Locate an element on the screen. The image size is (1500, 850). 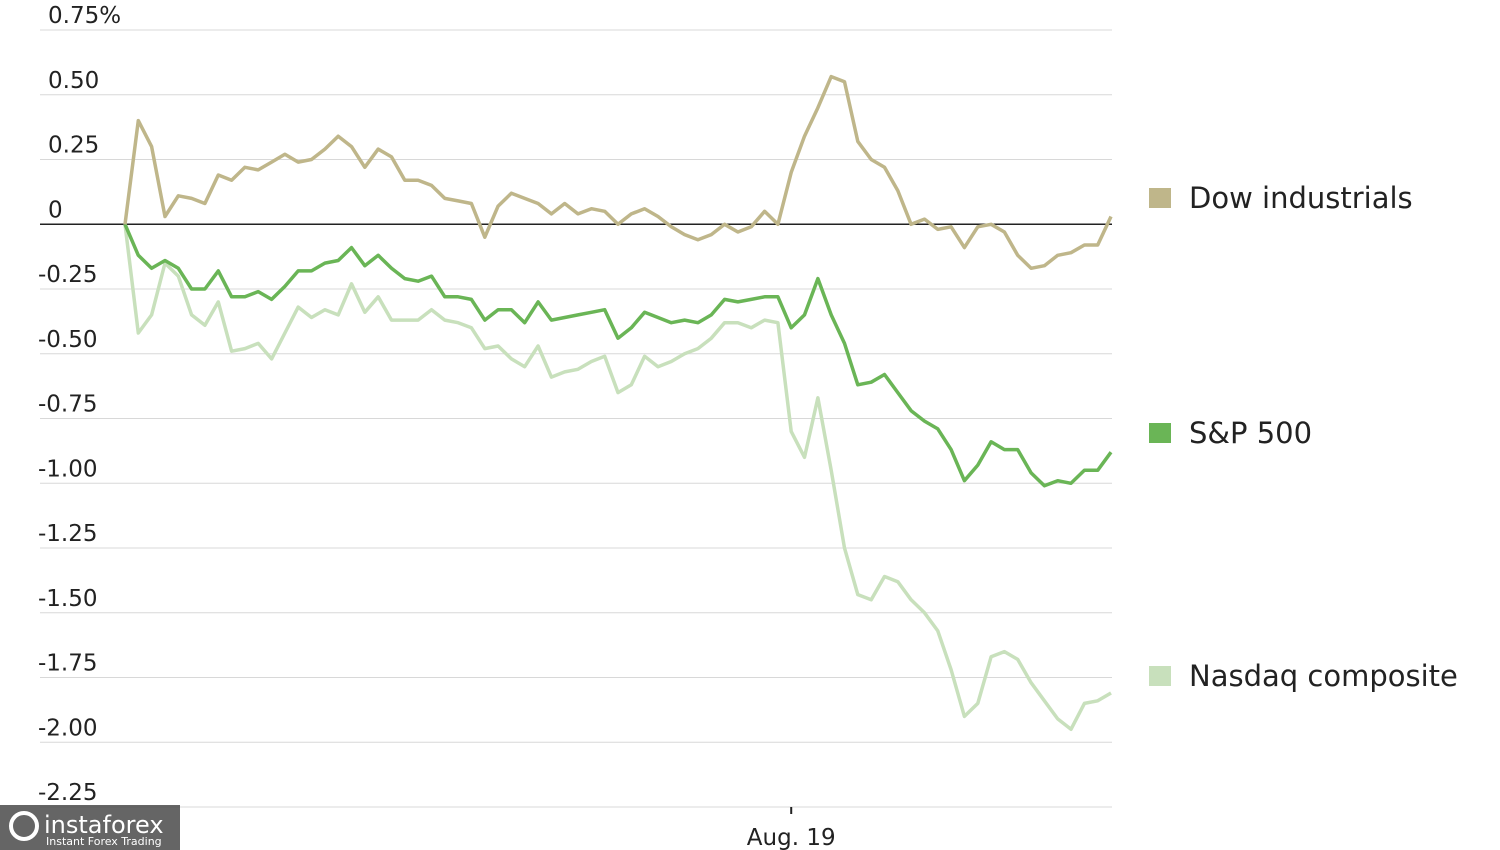
y-tick-label: -1.75 is located at coordinates (68, 664).